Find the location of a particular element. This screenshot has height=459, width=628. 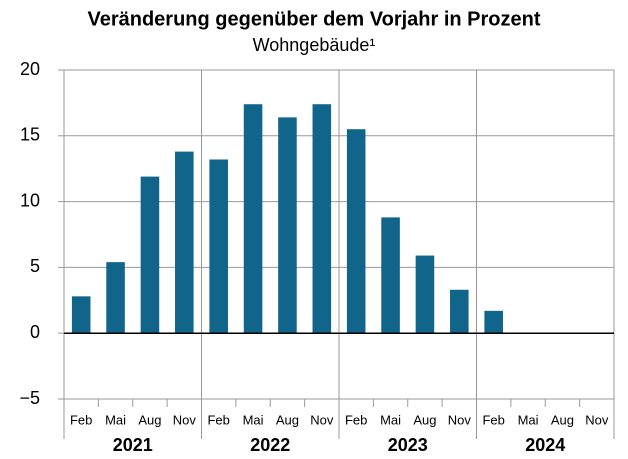

y-tick-label: 0 is located at coordinates (35, 332).